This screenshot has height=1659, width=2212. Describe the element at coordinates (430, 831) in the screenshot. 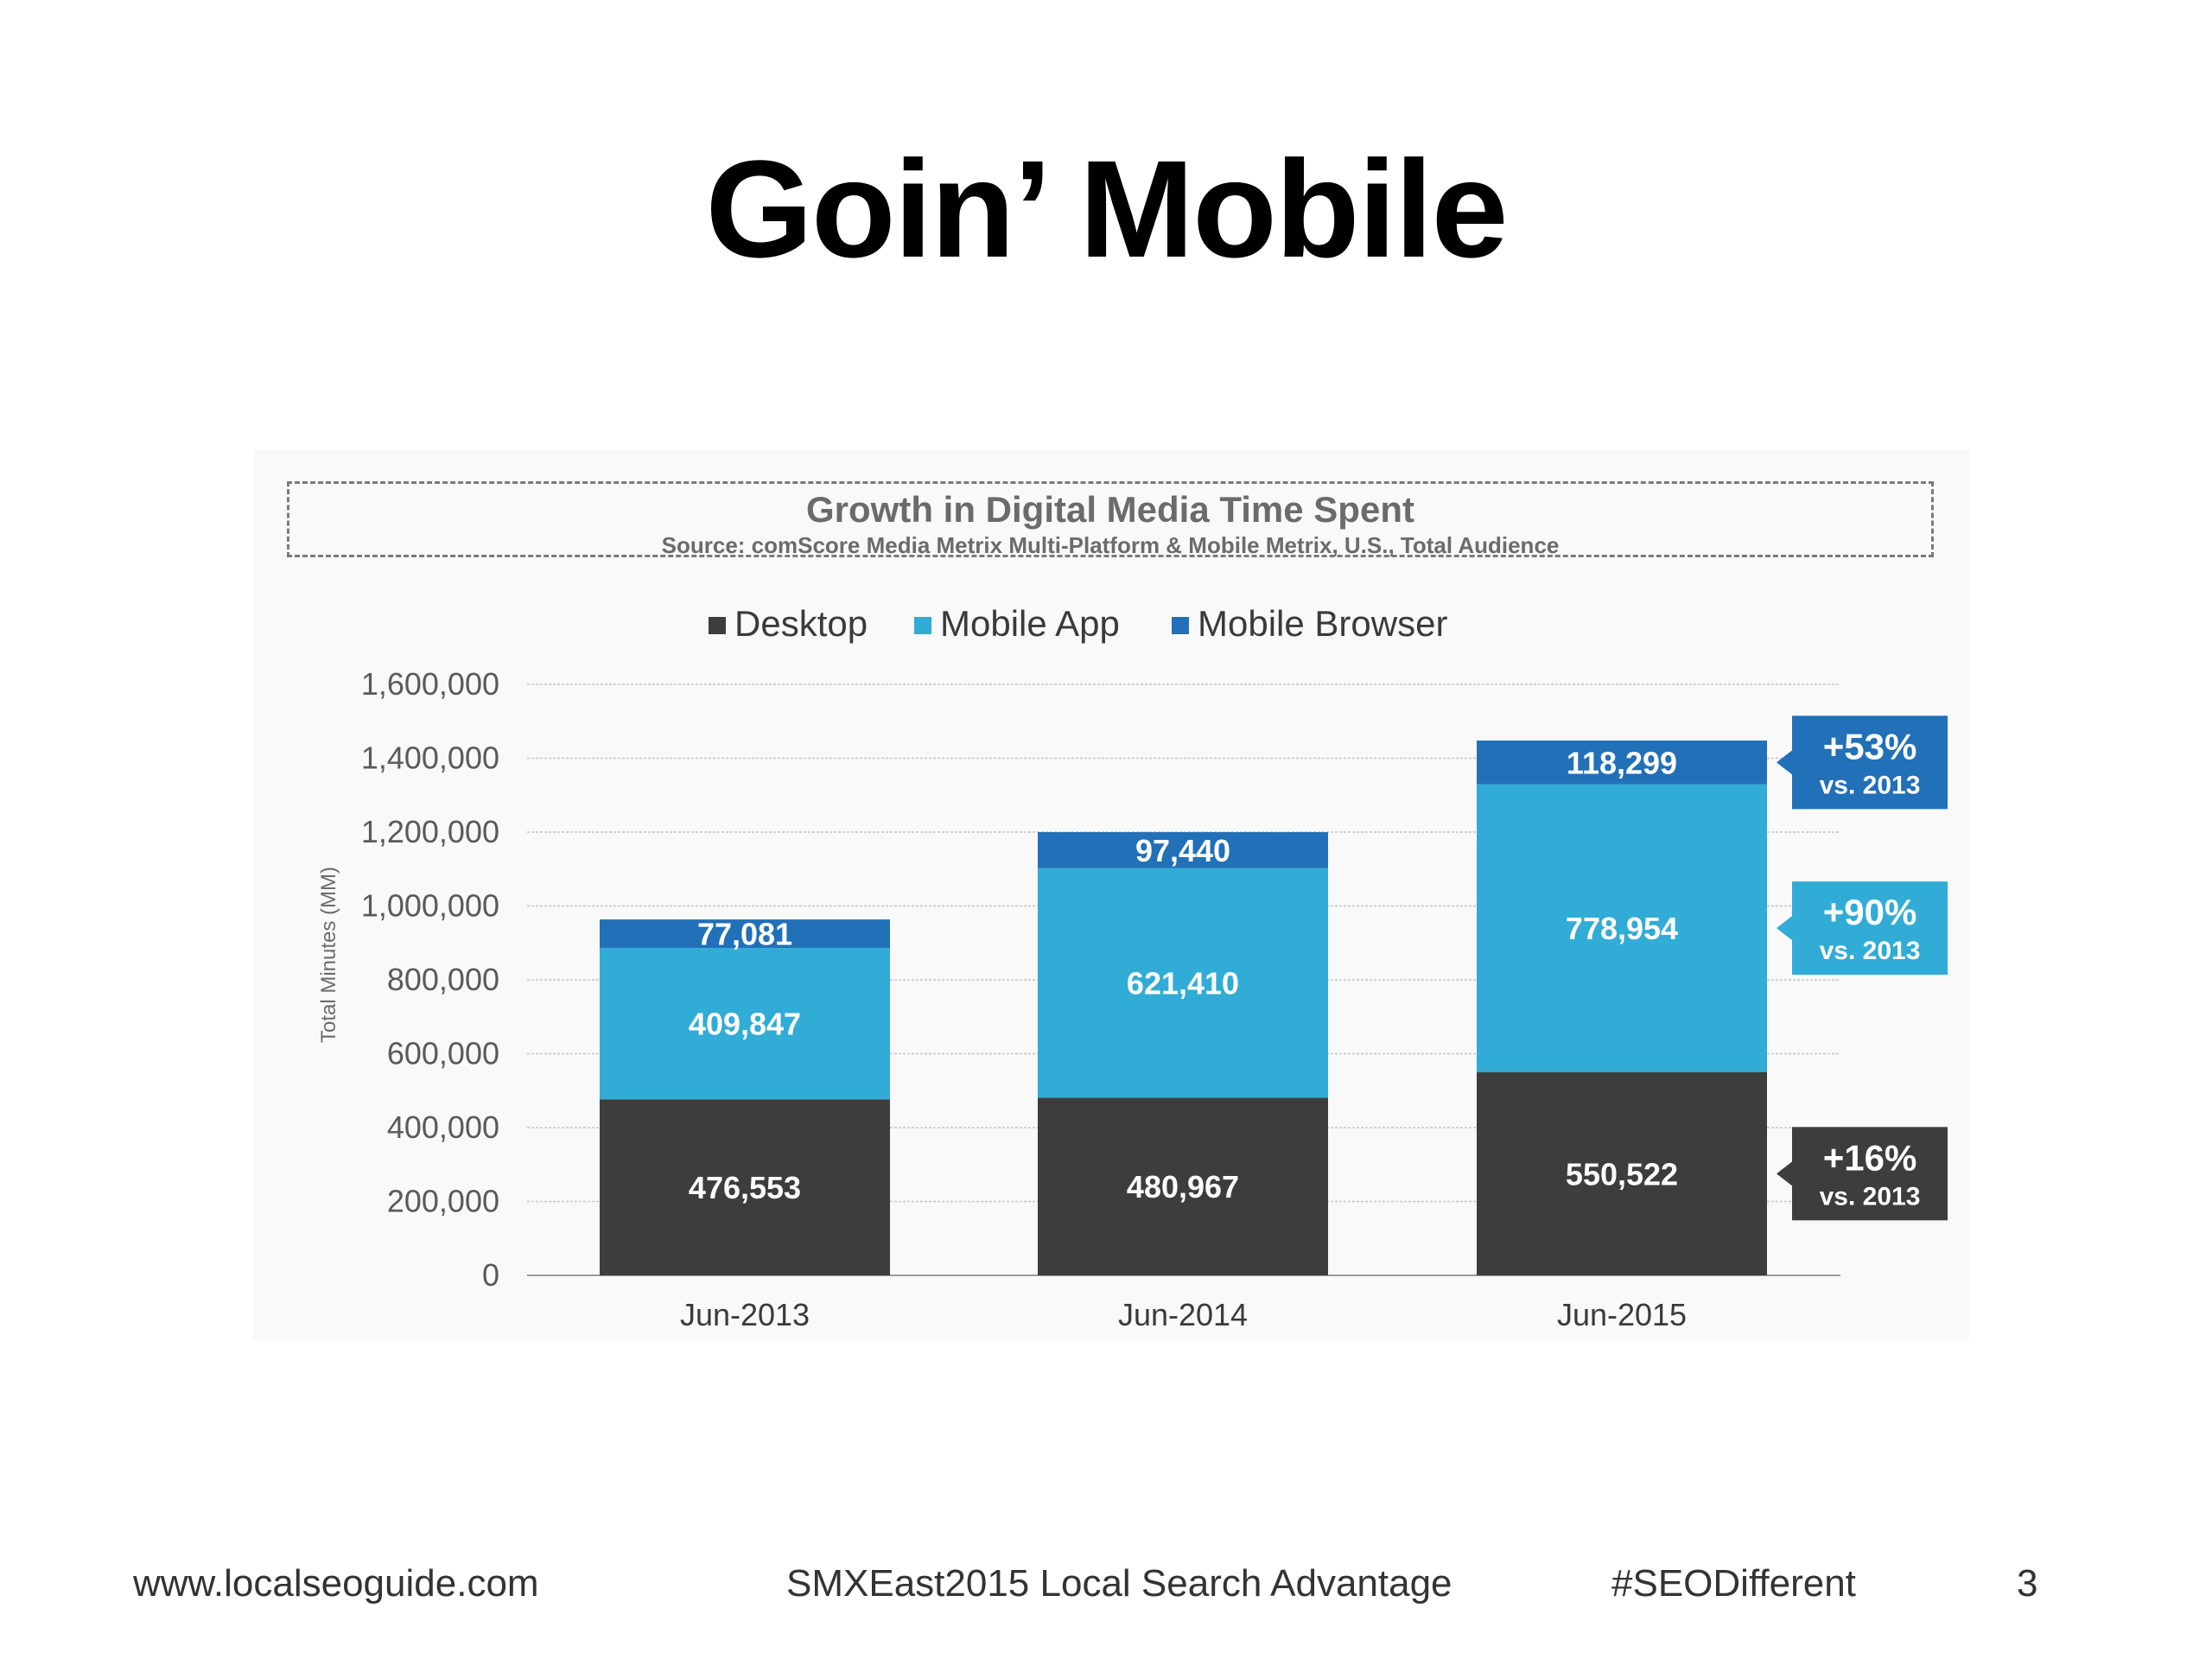

I see `y-tick-label: 1,200,000` at that location.